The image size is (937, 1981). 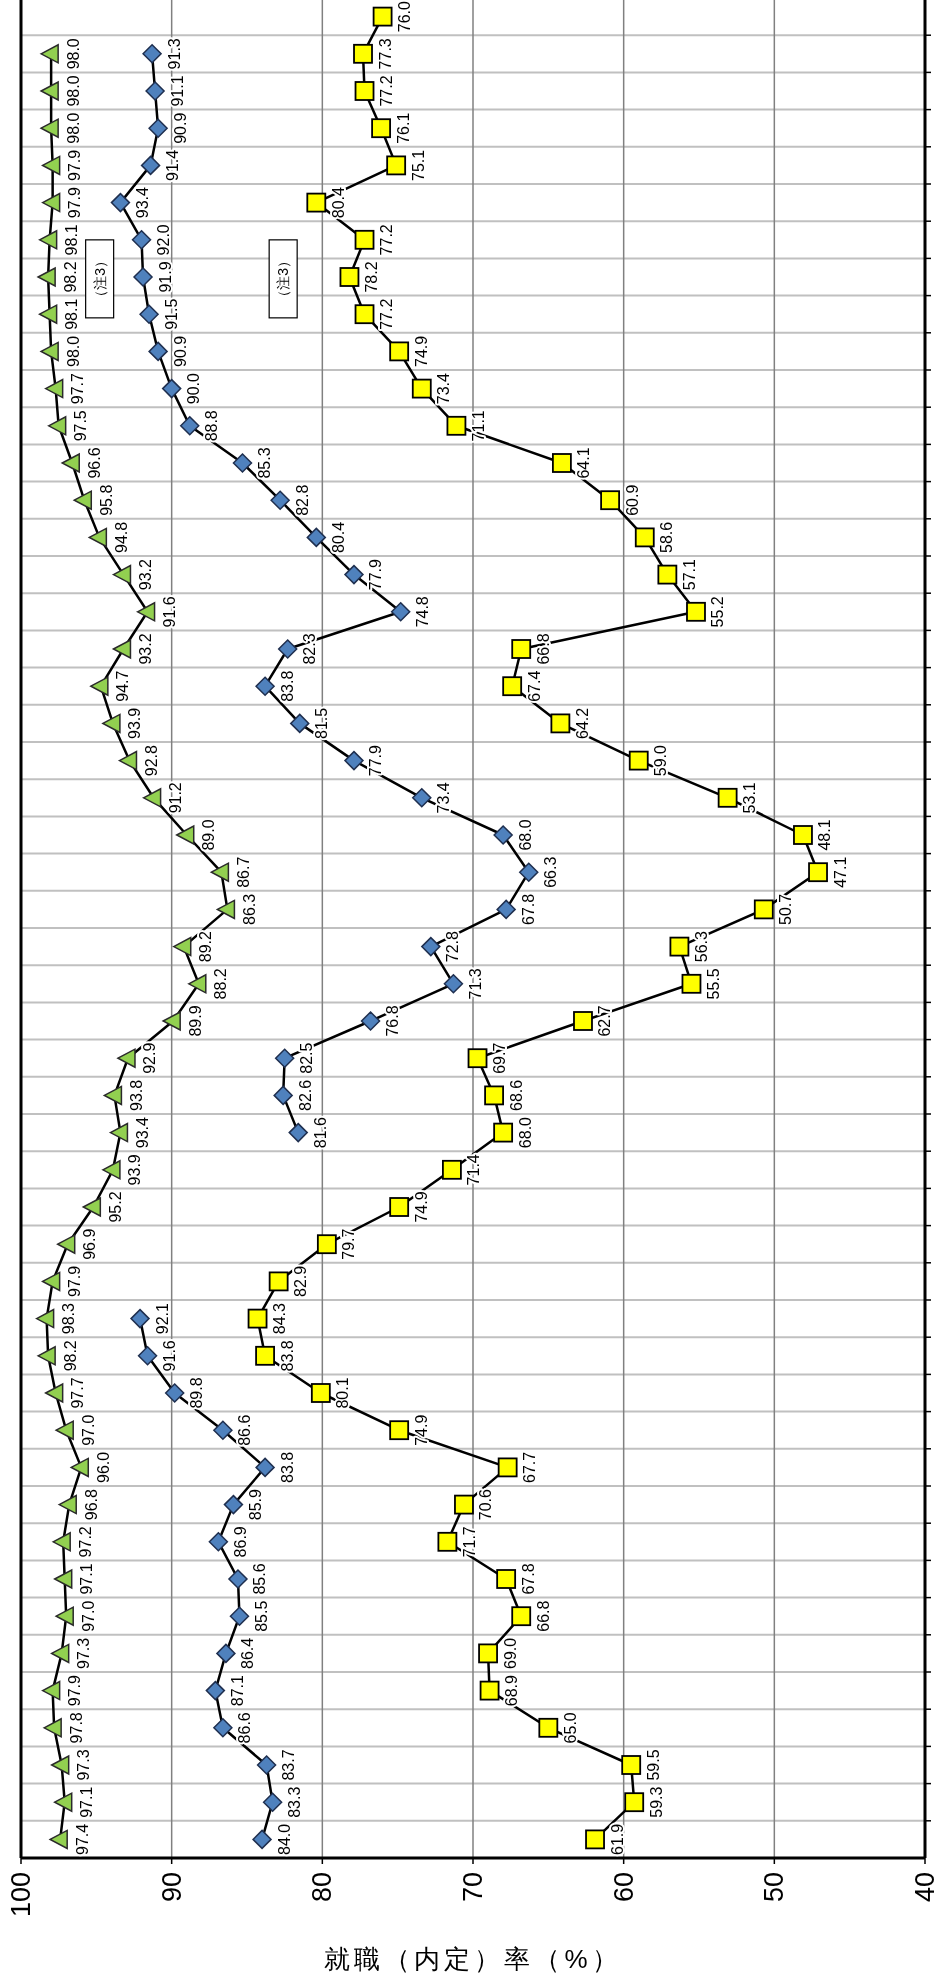 What do you see at coordinates (840, 872) in the screenshot?
I see `data-label: 47.1` at bounding box center [840, 872].